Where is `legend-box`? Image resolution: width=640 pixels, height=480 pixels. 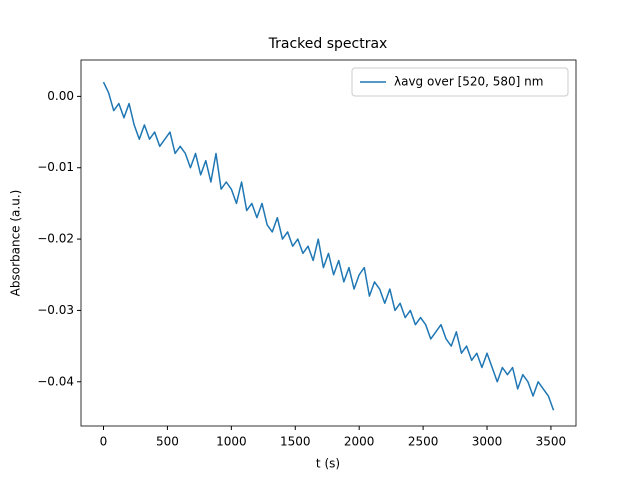
legend-box is located at coordinates (460, 82).